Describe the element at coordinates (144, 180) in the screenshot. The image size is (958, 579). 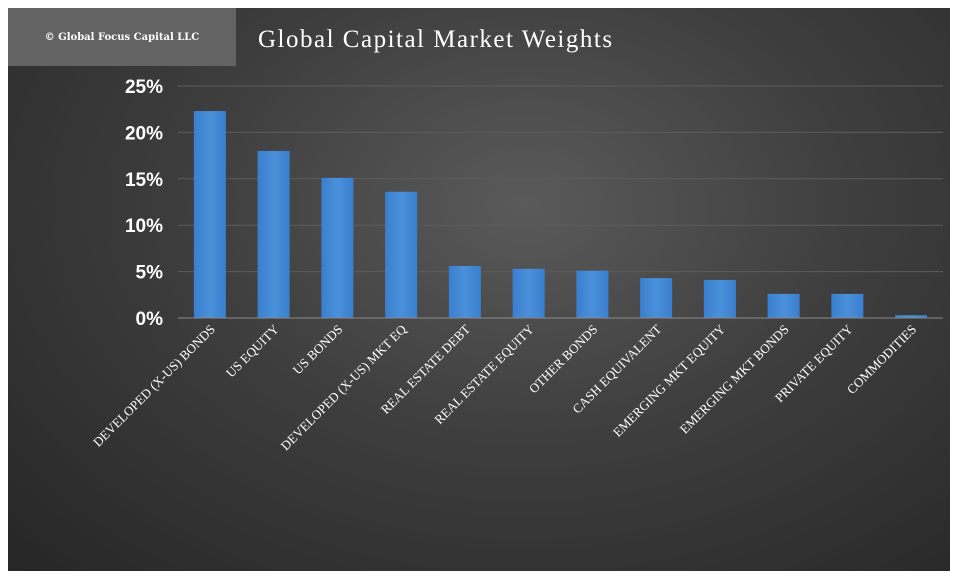
I see `y-tick-label: 15%` at that location.